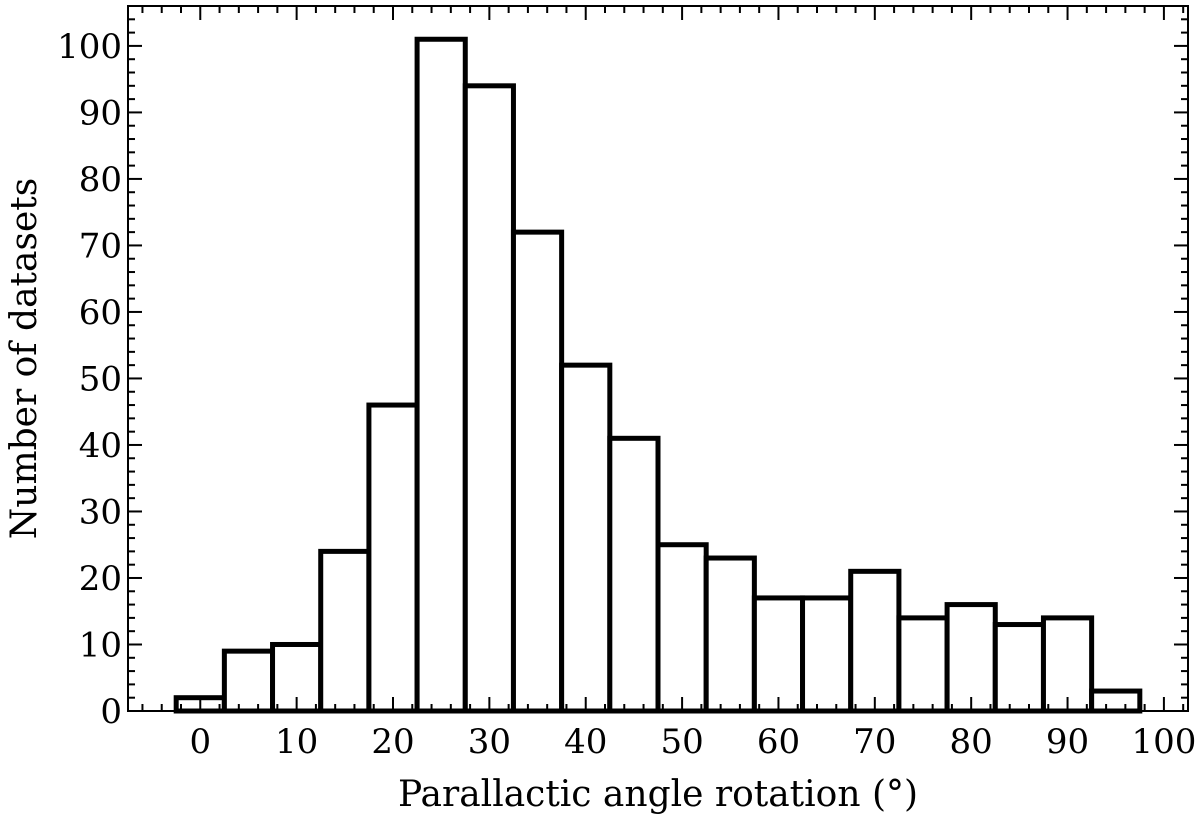 The image size is (1200, 821). What do you see at coordinates (100, 180) in the screenshot?
I see `y-tick-label: 80` at bounding box center [100, 180].